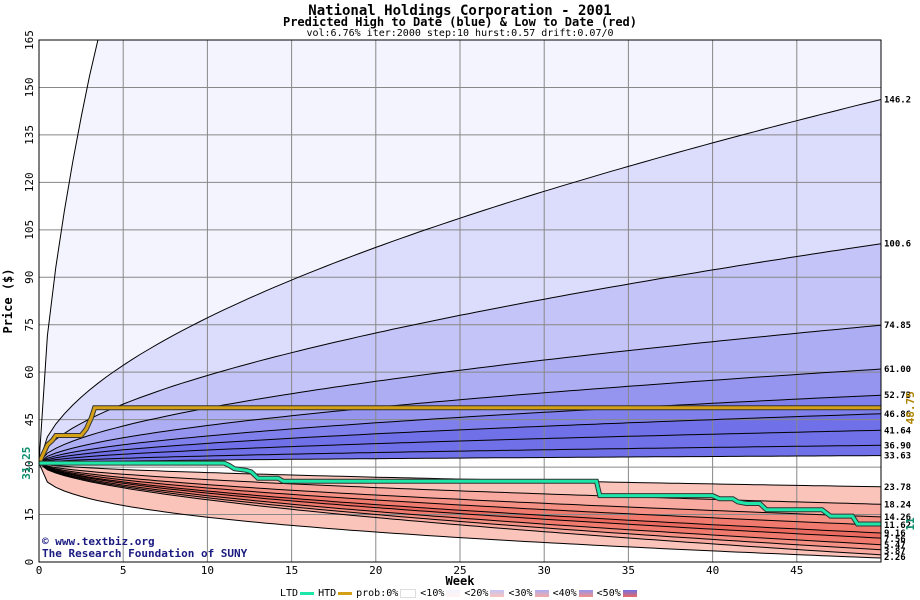 The width and height of the screenshot is (920, 600). I want to click on curve-end-label: 146.2, so click(897, 100).